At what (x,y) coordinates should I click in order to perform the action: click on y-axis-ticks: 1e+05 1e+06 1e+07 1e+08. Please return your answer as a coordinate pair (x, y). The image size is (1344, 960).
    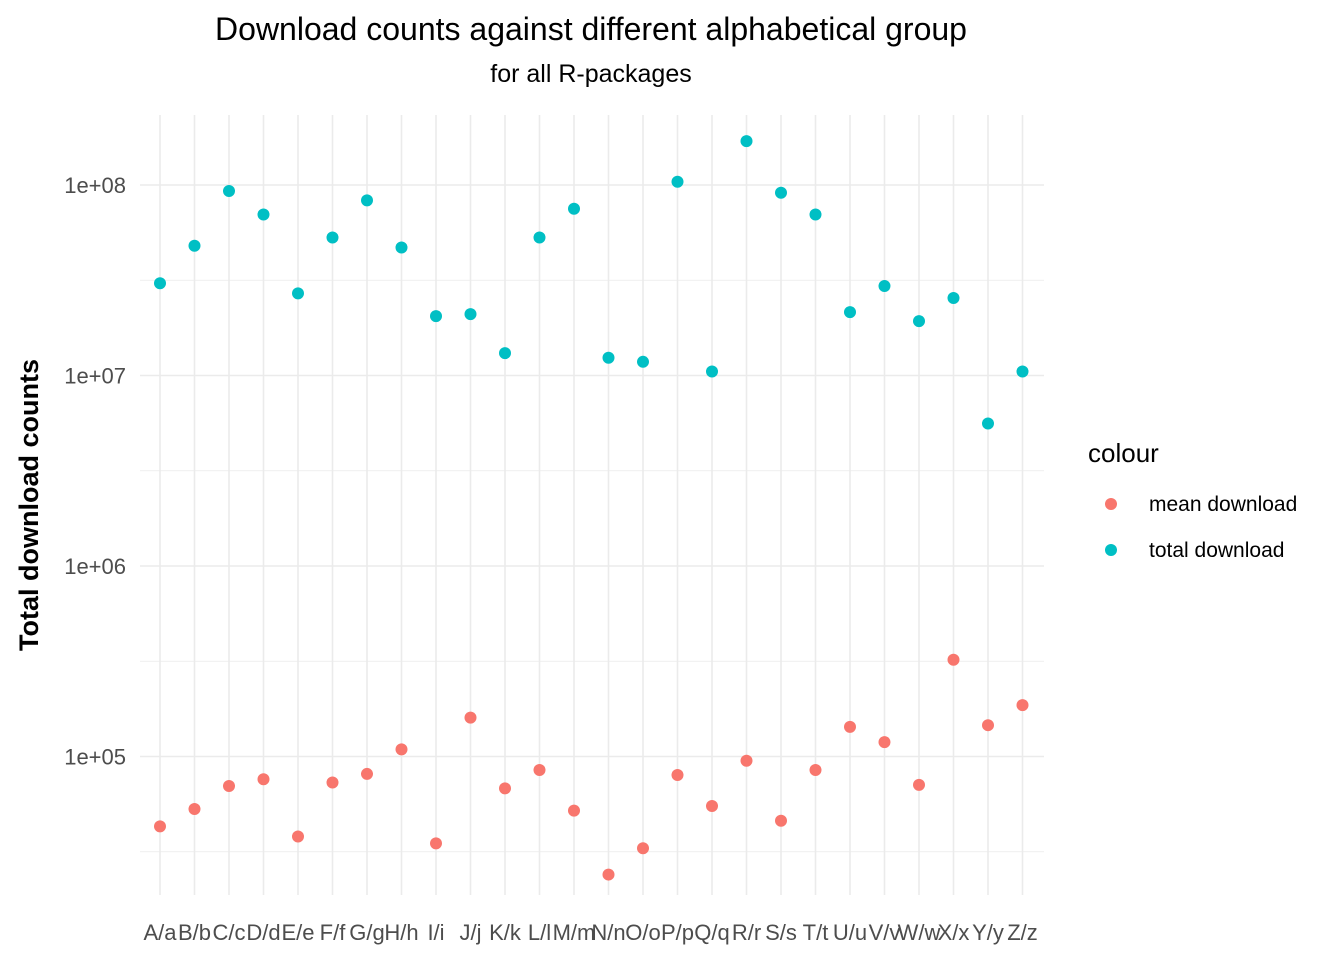
    Looking at the image, I should click on (95, 471).